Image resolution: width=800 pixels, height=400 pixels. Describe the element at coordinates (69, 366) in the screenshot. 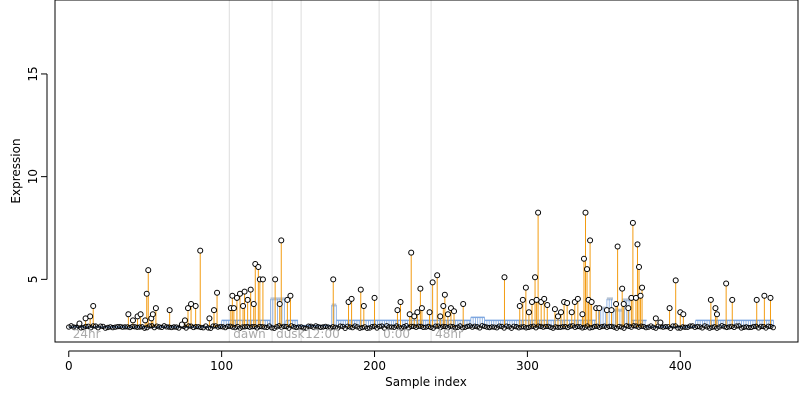

I see `x-tick-label: 0` at that location.